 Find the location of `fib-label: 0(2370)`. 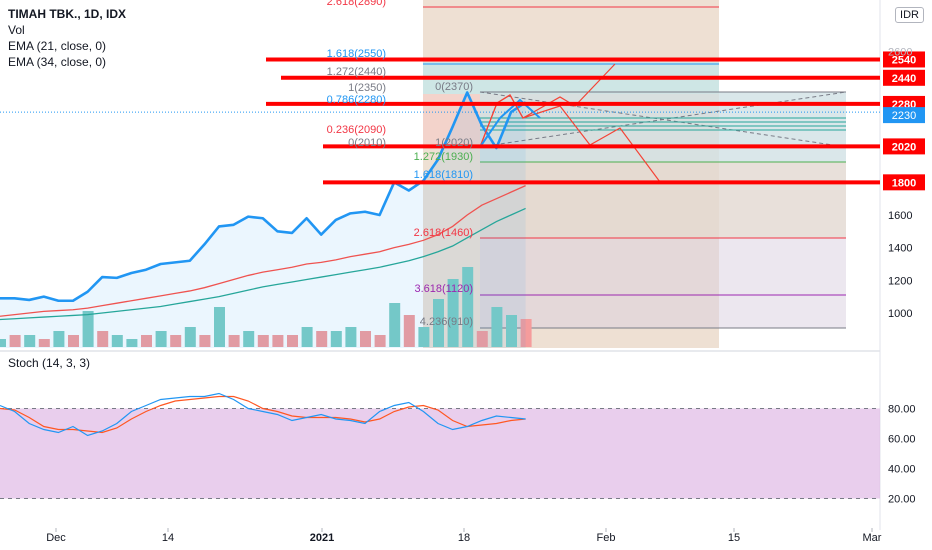

fib-label: 0(2370) is located at coordinates (454, 87).